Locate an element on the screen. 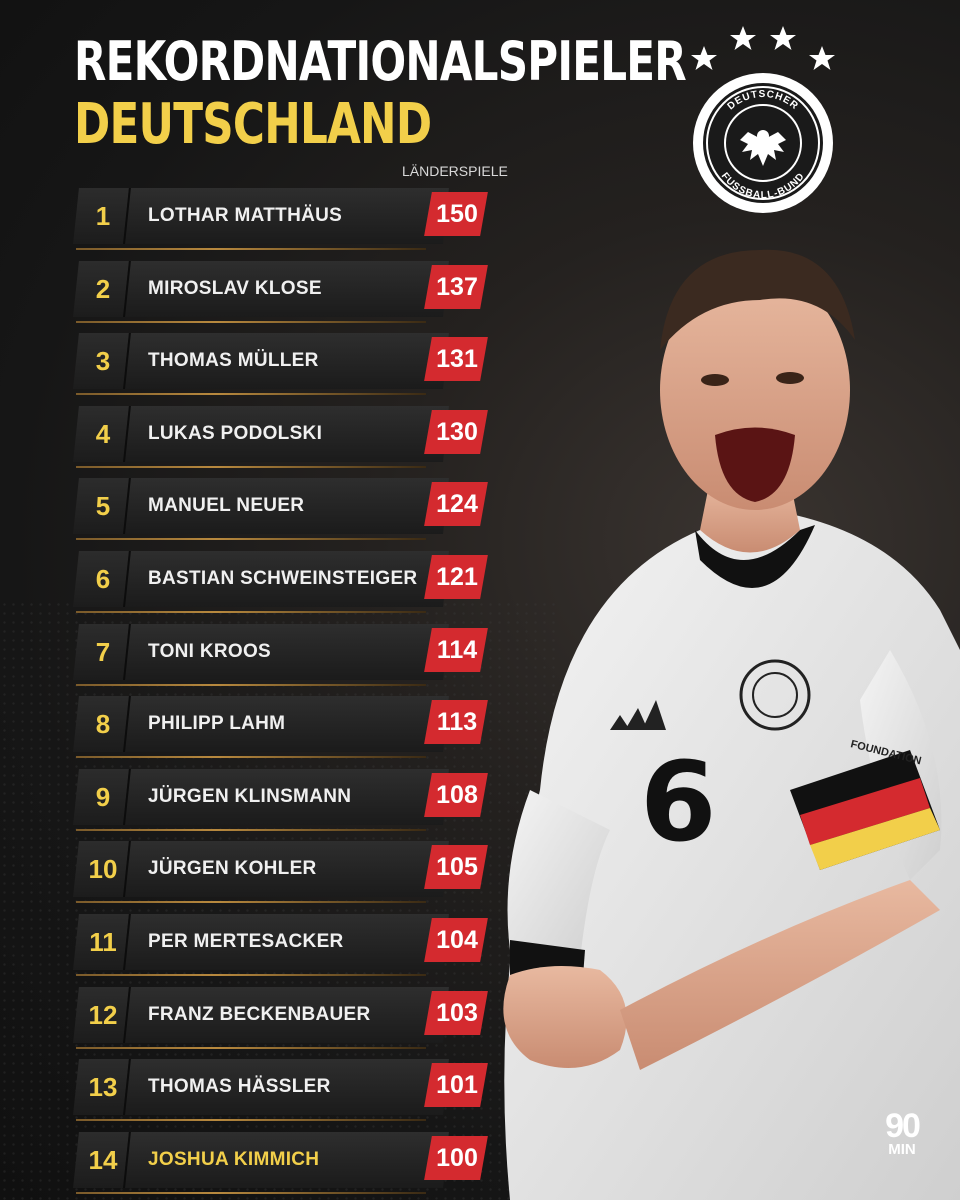 The width and height of the screenshot is (960, 1200). rank-number: 8 is located at coordinates (103, 724).